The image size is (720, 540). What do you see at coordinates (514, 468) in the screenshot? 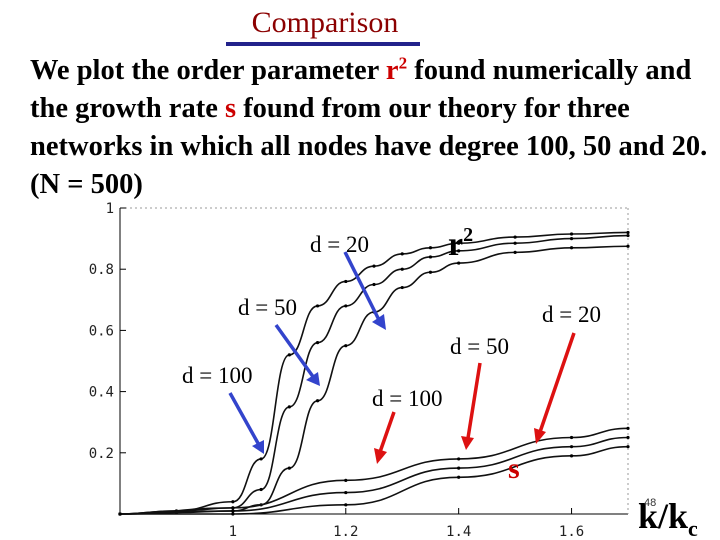
I see `s-label: s` at bounding box center [514, 468].